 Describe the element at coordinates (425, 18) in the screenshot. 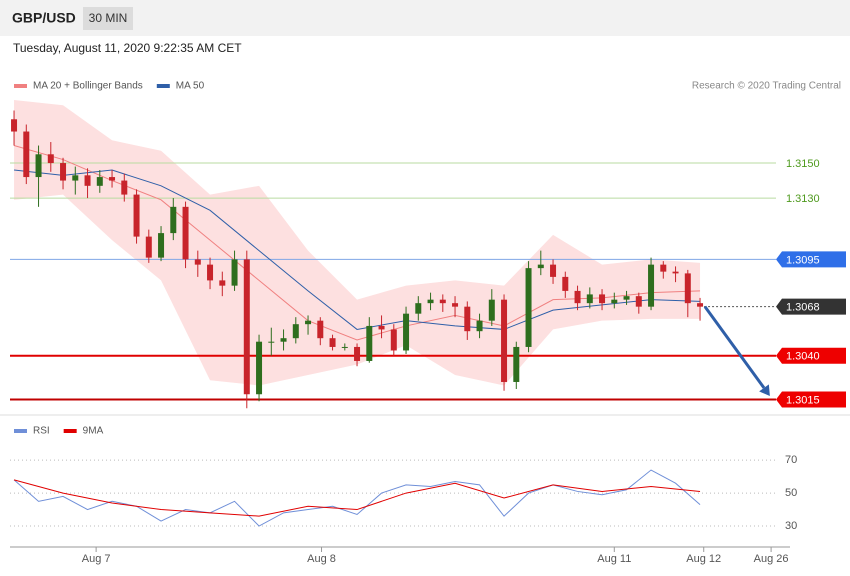

I see `header-bar` at that location.